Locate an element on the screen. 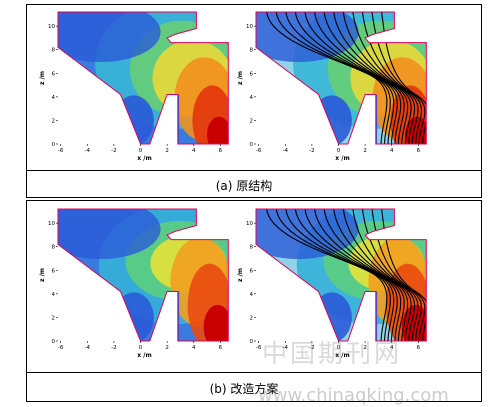 The height and width of the screenshot is (407, 488). caption-b: (b) 改造方案 is located at coordinates (244, 389).